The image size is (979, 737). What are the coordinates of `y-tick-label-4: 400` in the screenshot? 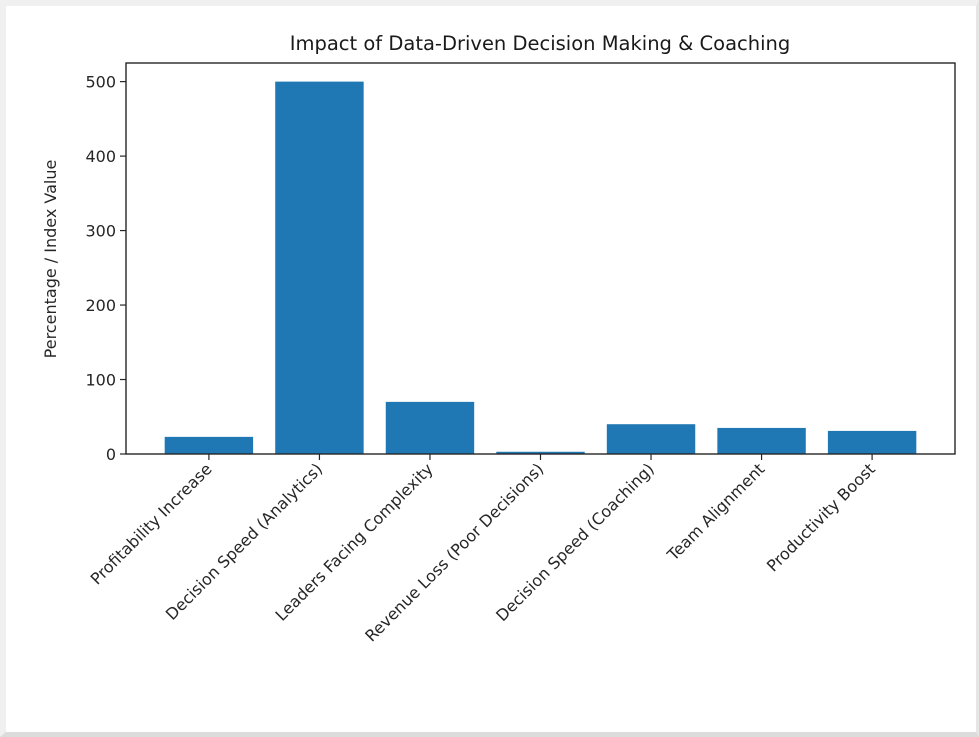 It's located at (100, 156).